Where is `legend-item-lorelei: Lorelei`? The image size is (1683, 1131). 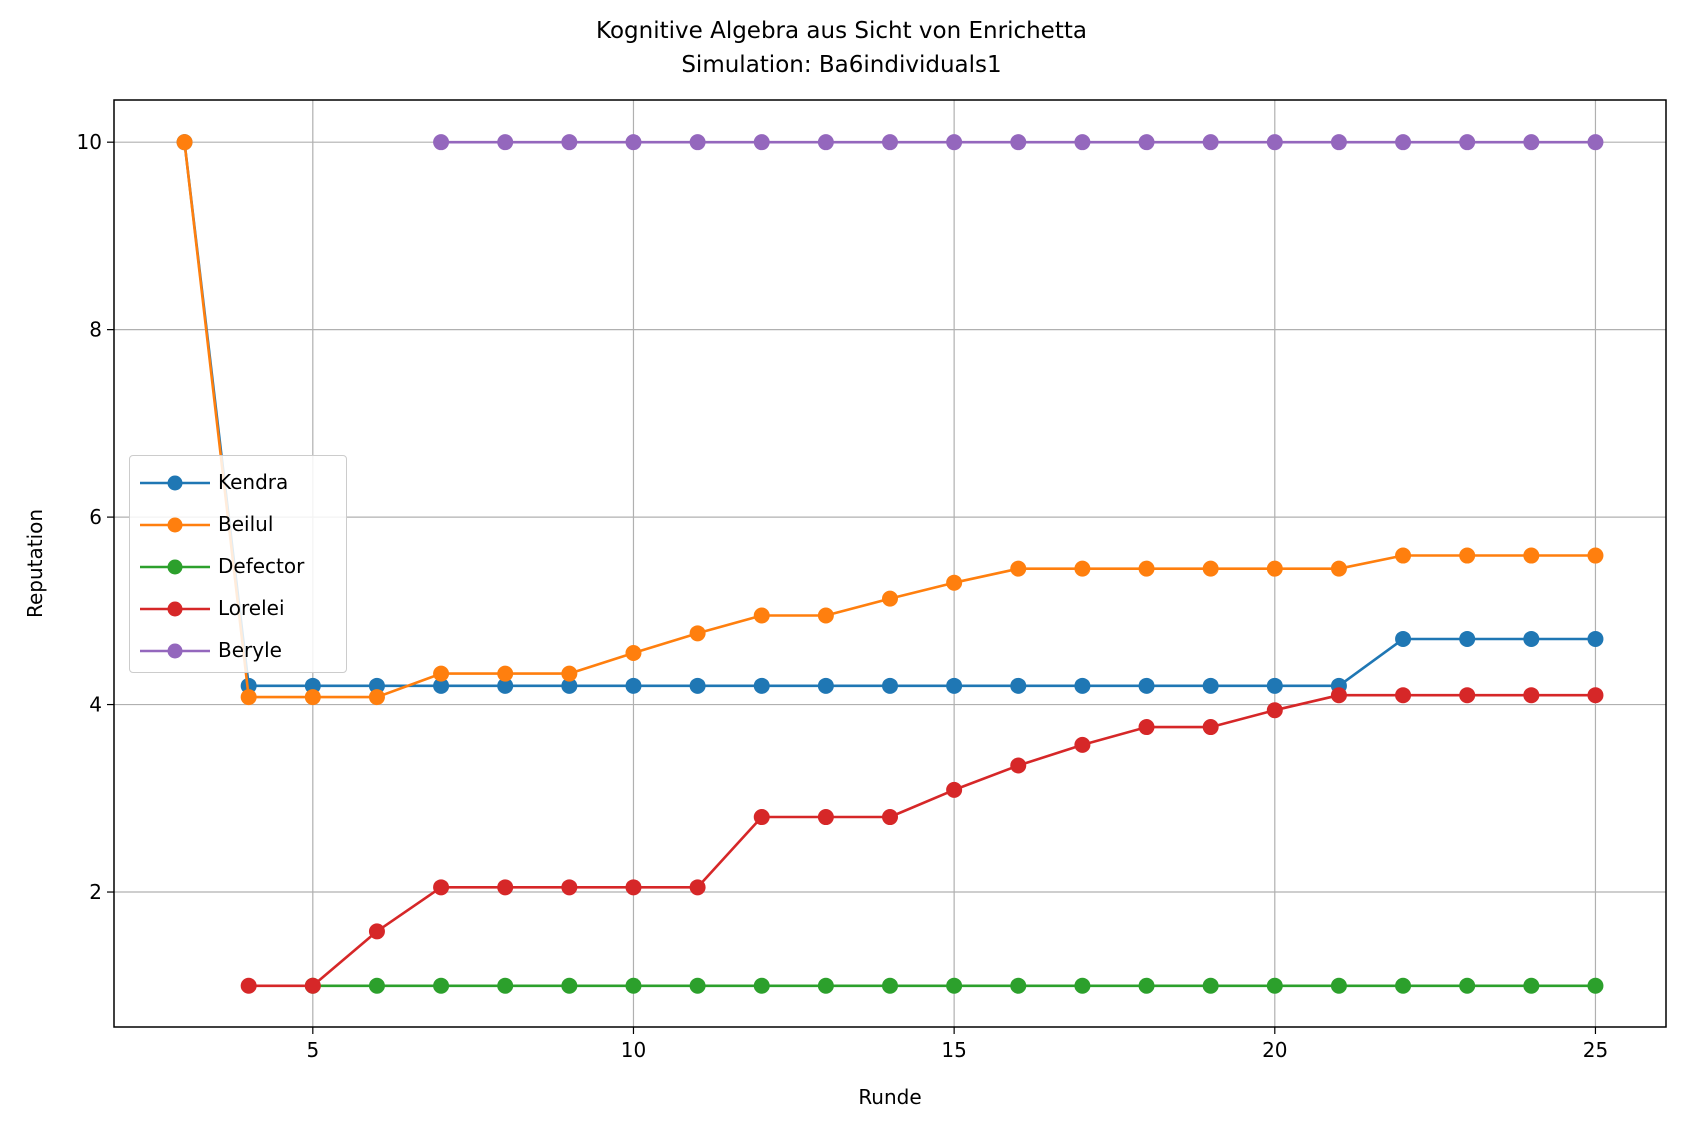 legend-item-lorelei: Lorelei is located at coordinates (238, 609).